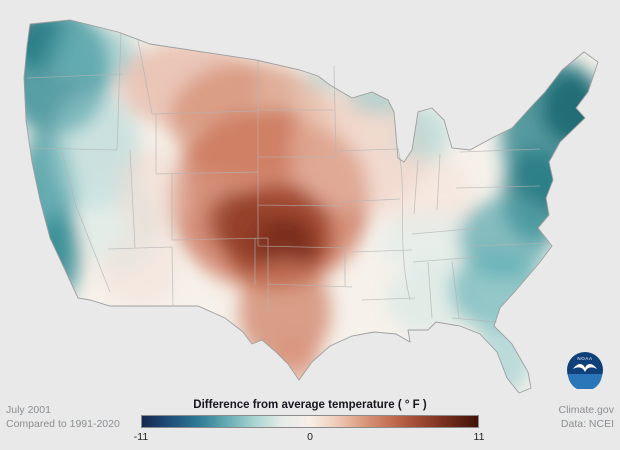 The width and height of the screenshot is (620, 450). Describe the element at coordinates (585, 381) in the screenshot. I see `noaa-logo-sea` at that location.